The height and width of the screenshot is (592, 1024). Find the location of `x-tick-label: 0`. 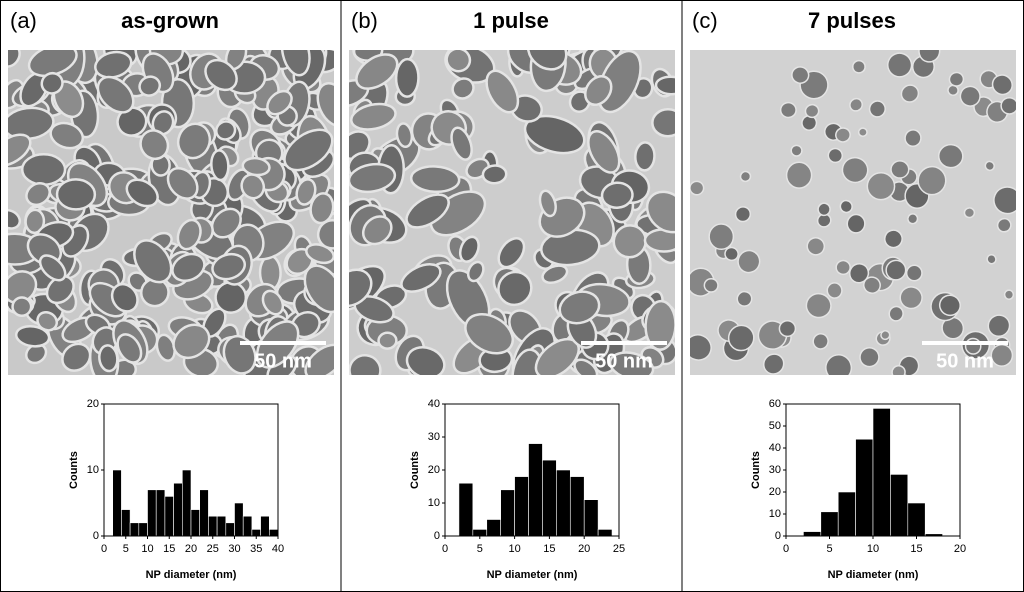

x-tick-label: 0 is located at coordinates (445, 549).